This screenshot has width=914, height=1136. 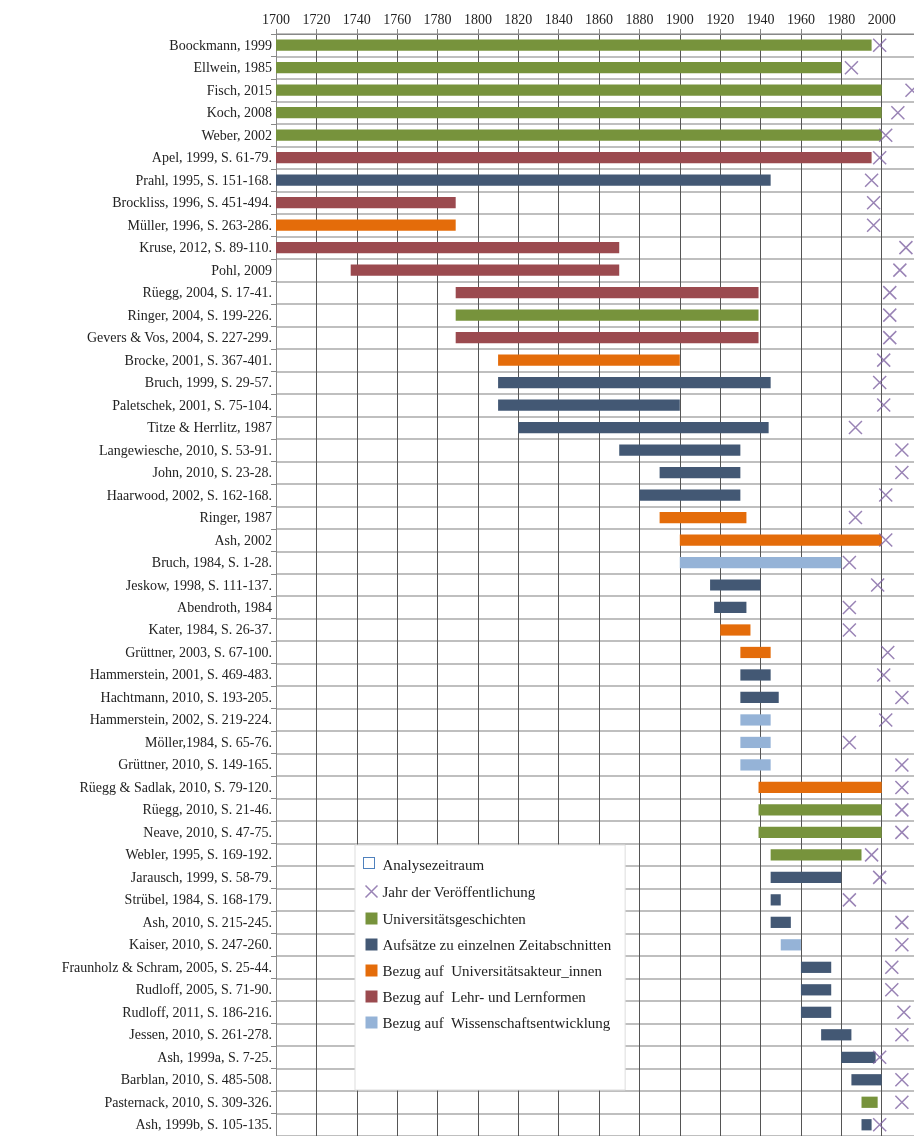 What do you see at coordinates (220, 45) in the screenshot?
I see `y-tick-label: Boockmann, 1999` at bounding box center [220, 45].